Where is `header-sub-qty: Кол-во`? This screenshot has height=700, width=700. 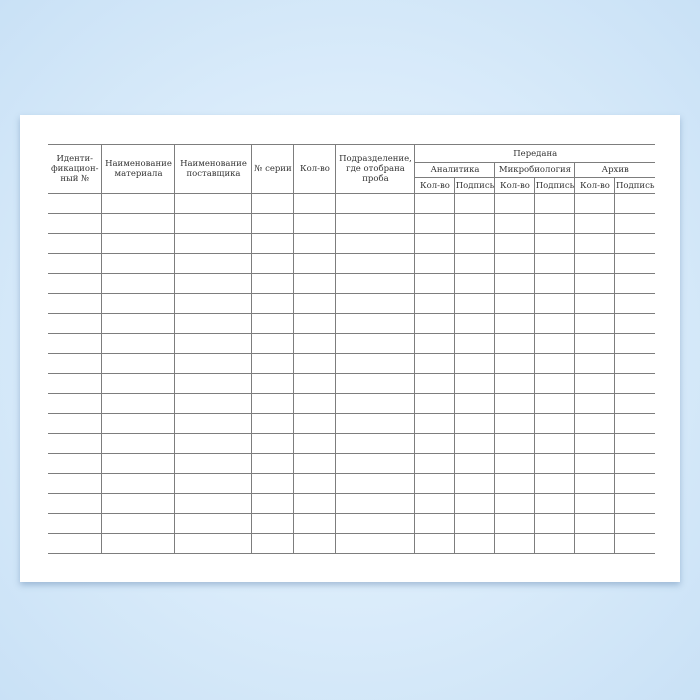
header-sub-qty: Кол-во is located at coordinates (595, 185).